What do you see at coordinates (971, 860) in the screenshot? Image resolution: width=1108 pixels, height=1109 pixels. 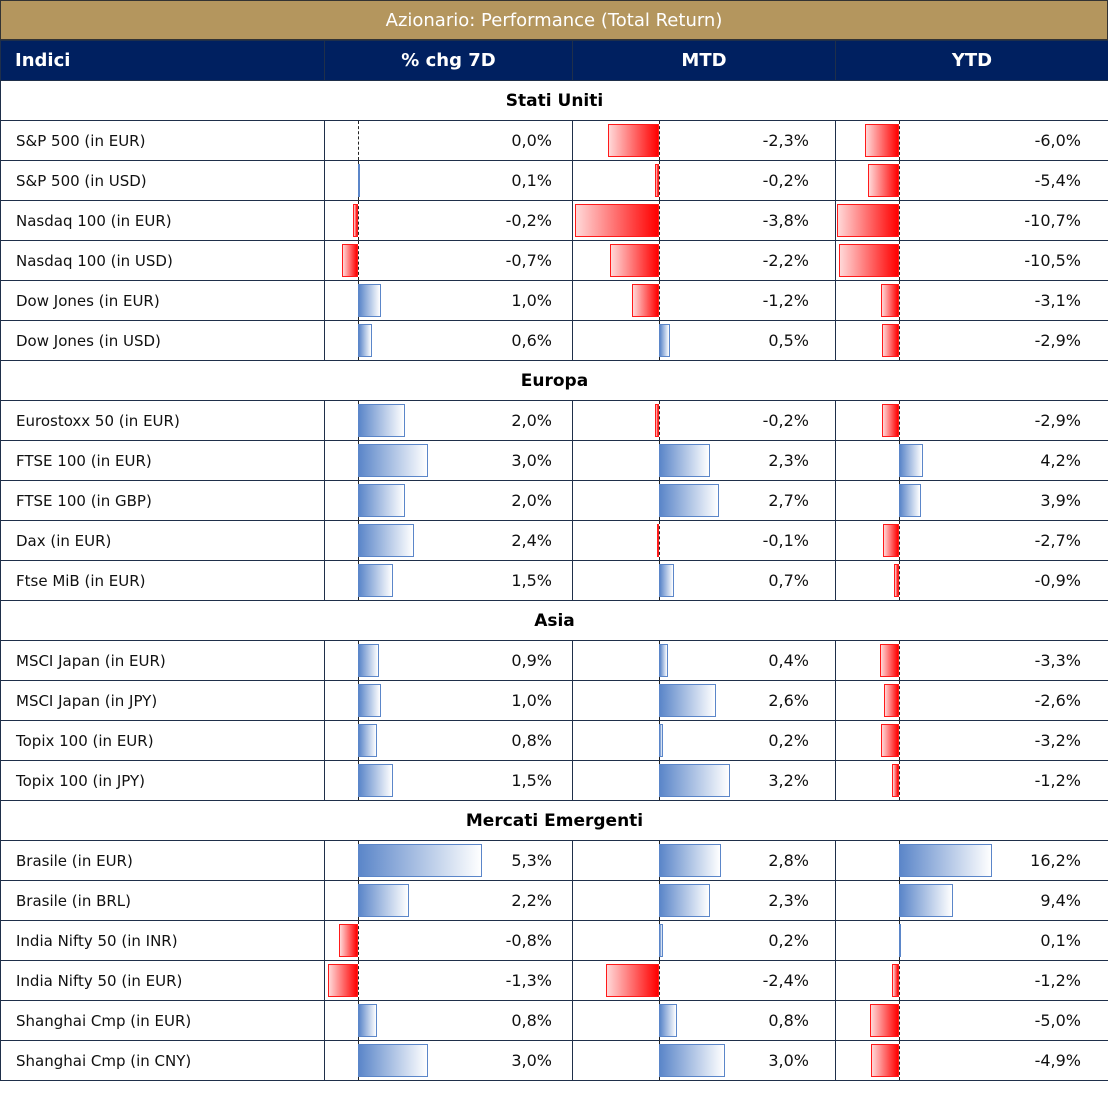 I see `cell-ytd: 16,2%` at bounding box center [971, 860].